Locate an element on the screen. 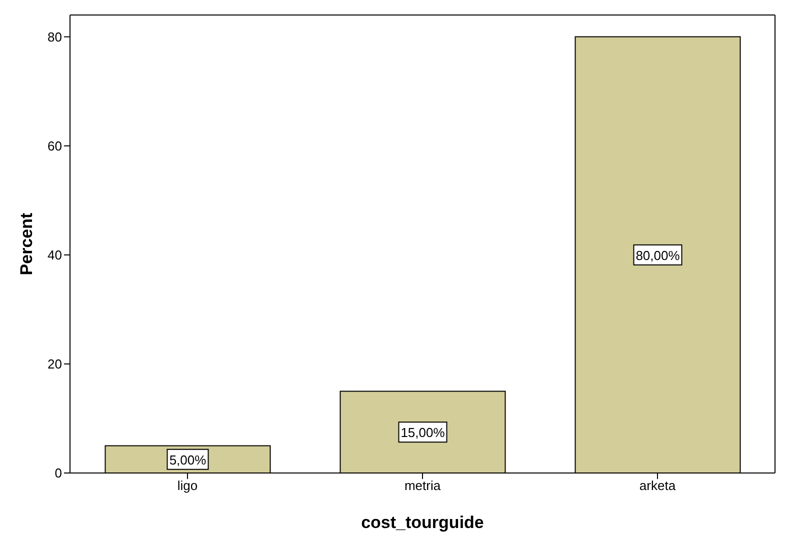 This screenshot has width=788, height=536. data-label: 15,00% is located at coordinates (423, 432).